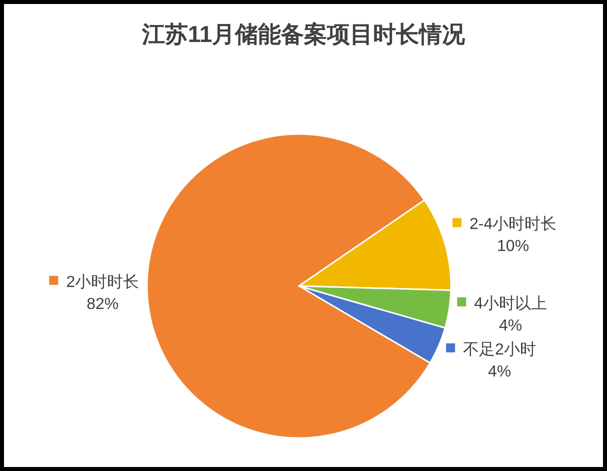 The height and width of the screenshot is (471, 607). Describe the element at coordinates (513, 224) in the screenshot. I see `legend-label: 2-4小时时长` at that location.